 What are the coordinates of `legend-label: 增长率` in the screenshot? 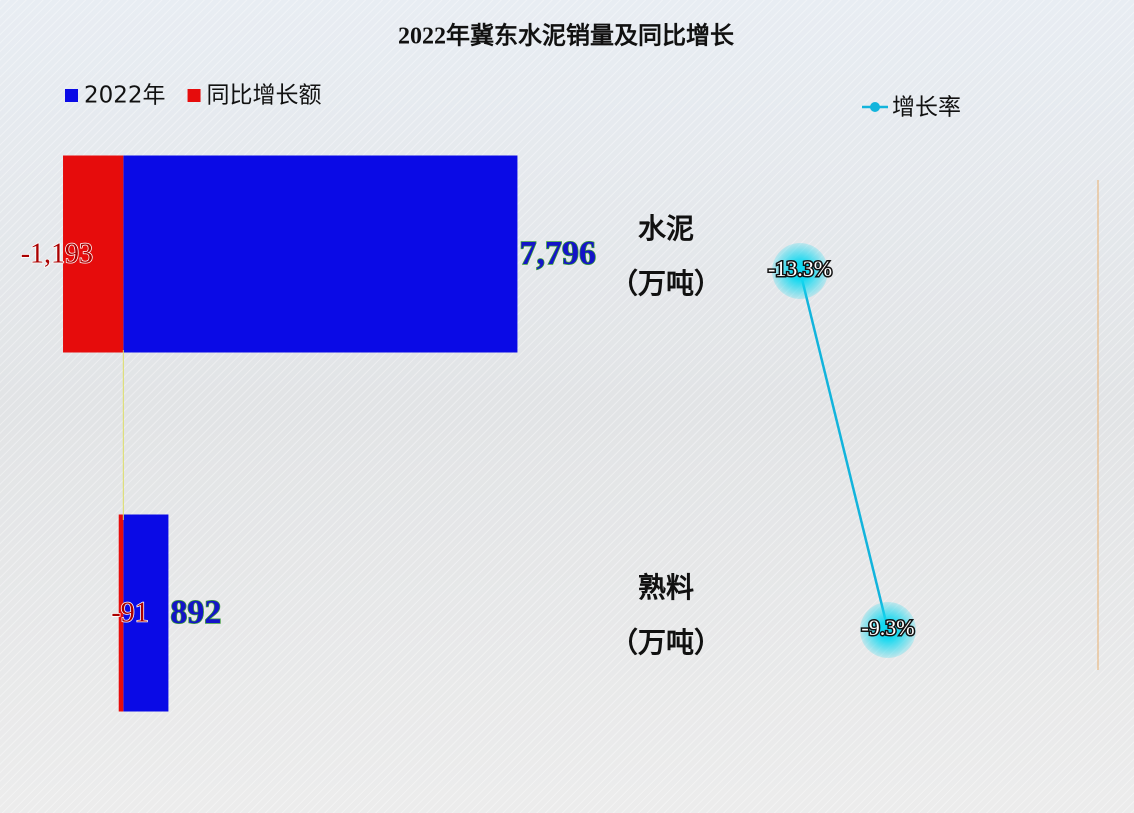 It's located at (926, 108).